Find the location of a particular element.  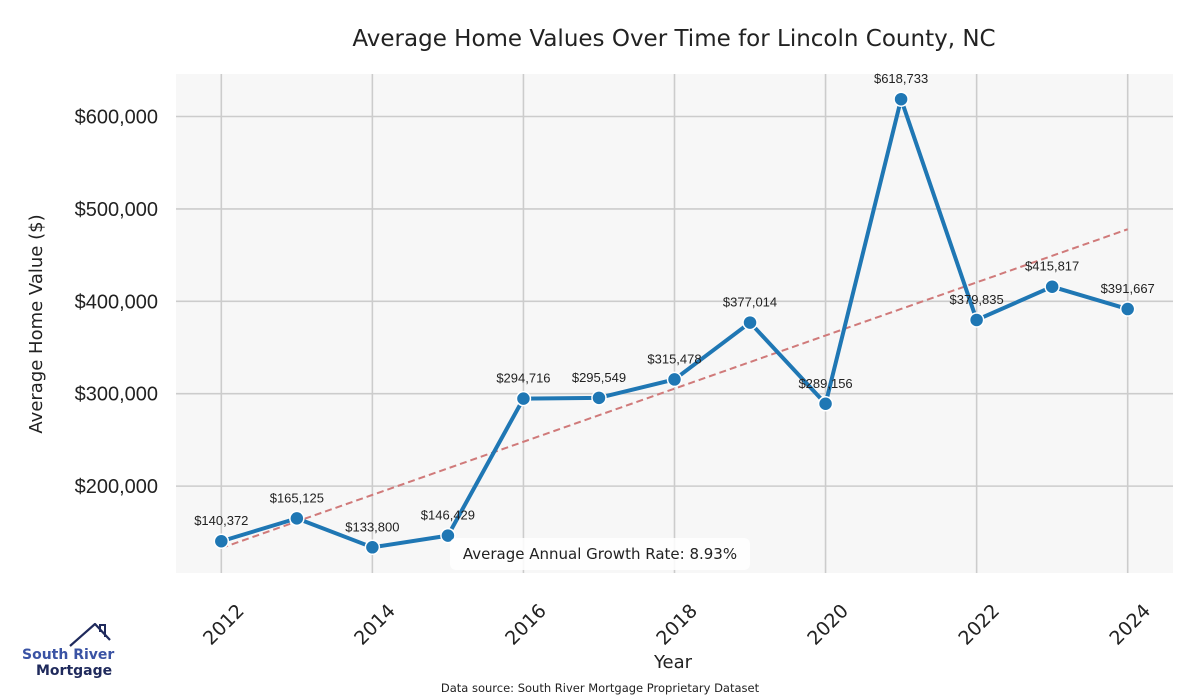

y-axis-ticks: $200,000 $300,000 $400,000 $500,000 $600,000 is located at coordinates (116, 303).